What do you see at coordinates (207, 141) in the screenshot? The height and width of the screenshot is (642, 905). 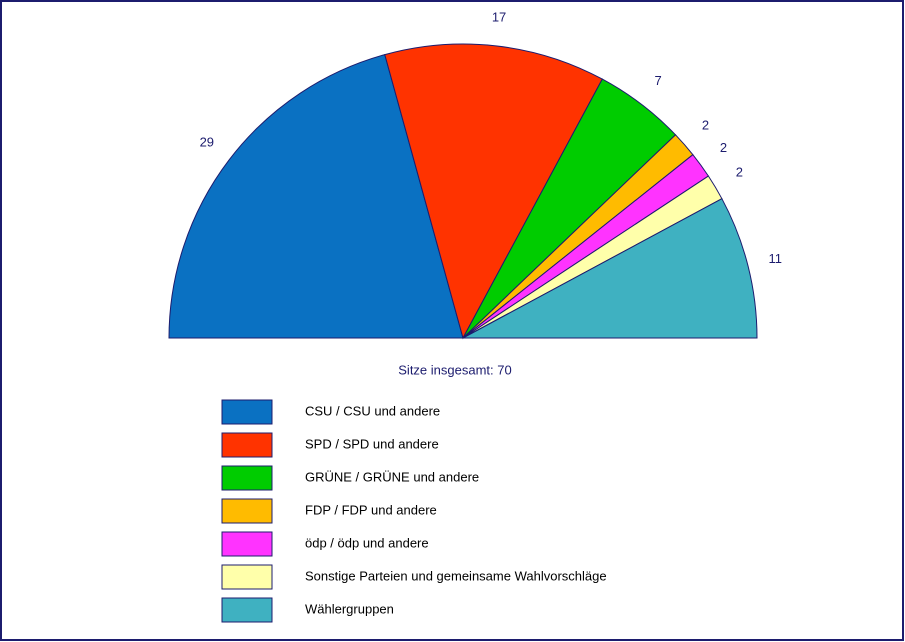 I see `value-label: 29` at bounding box center [207, 141].